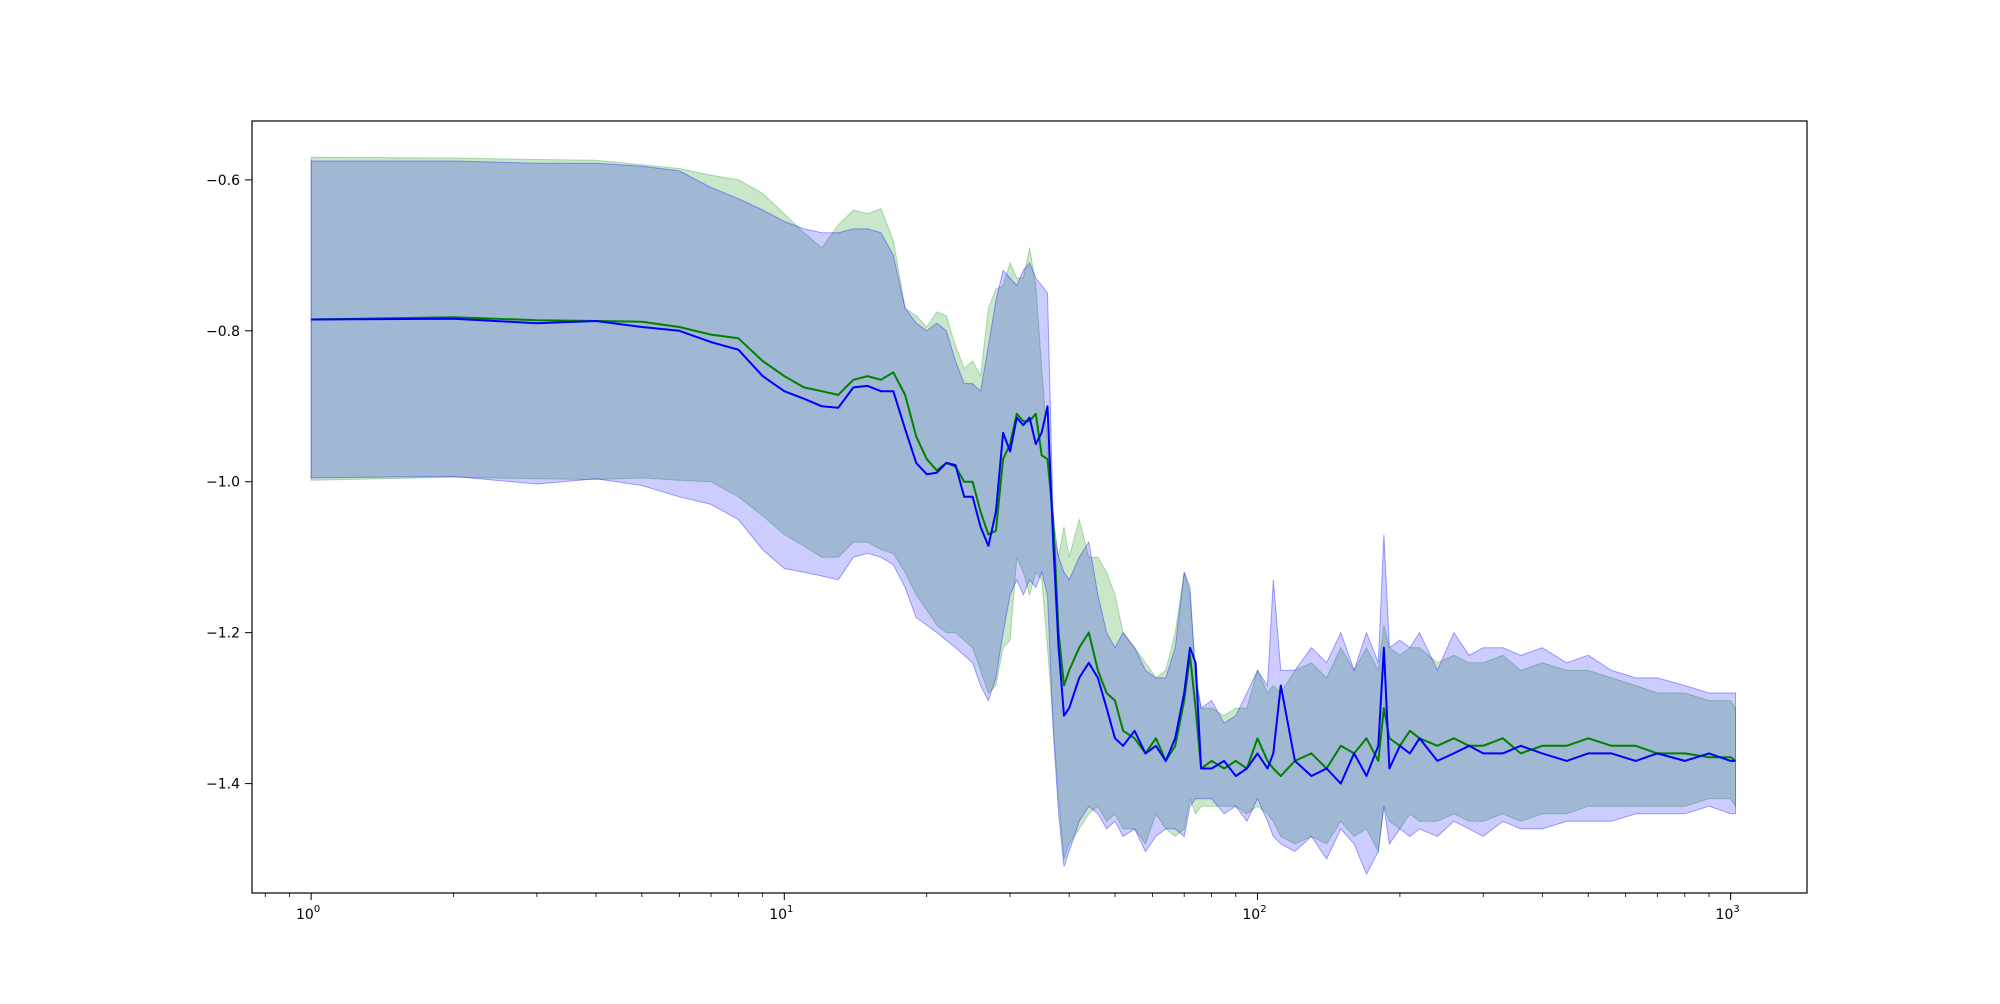  What do you see at coordinates (1263, 909) in the screenshot?
I see `x-tick-exponent: 2` at bounding box center [1263, 909].